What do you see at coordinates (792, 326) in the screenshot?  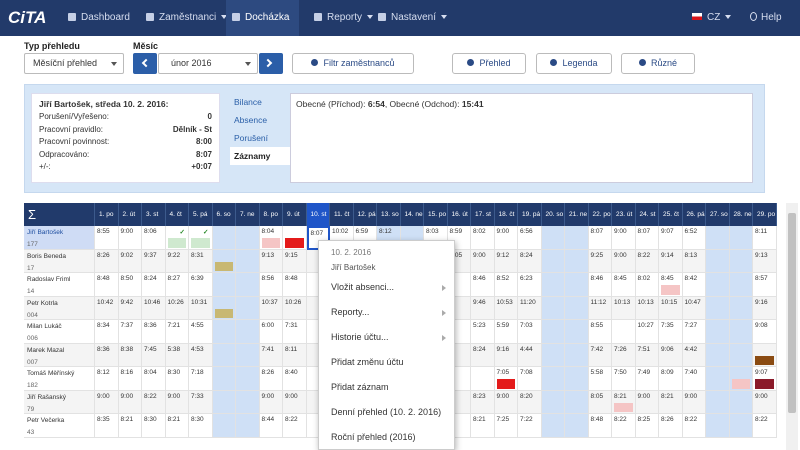 I see `scrollbar` at bounding box center [792, 326].